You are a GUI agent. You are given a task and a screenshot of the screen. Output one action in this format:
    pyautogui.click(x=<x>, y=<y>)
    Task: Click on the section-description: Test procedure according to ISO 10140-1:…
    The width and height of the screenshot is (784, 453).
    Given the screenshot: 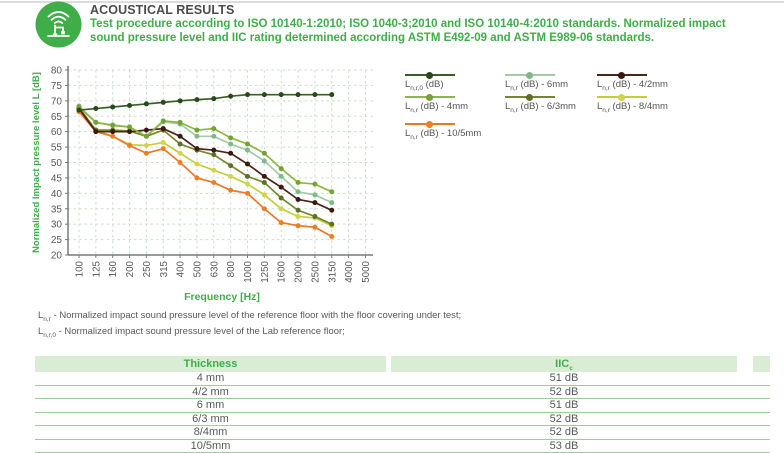 What is the action you would take?
    pyautogui.click(x=408, y=31)
    